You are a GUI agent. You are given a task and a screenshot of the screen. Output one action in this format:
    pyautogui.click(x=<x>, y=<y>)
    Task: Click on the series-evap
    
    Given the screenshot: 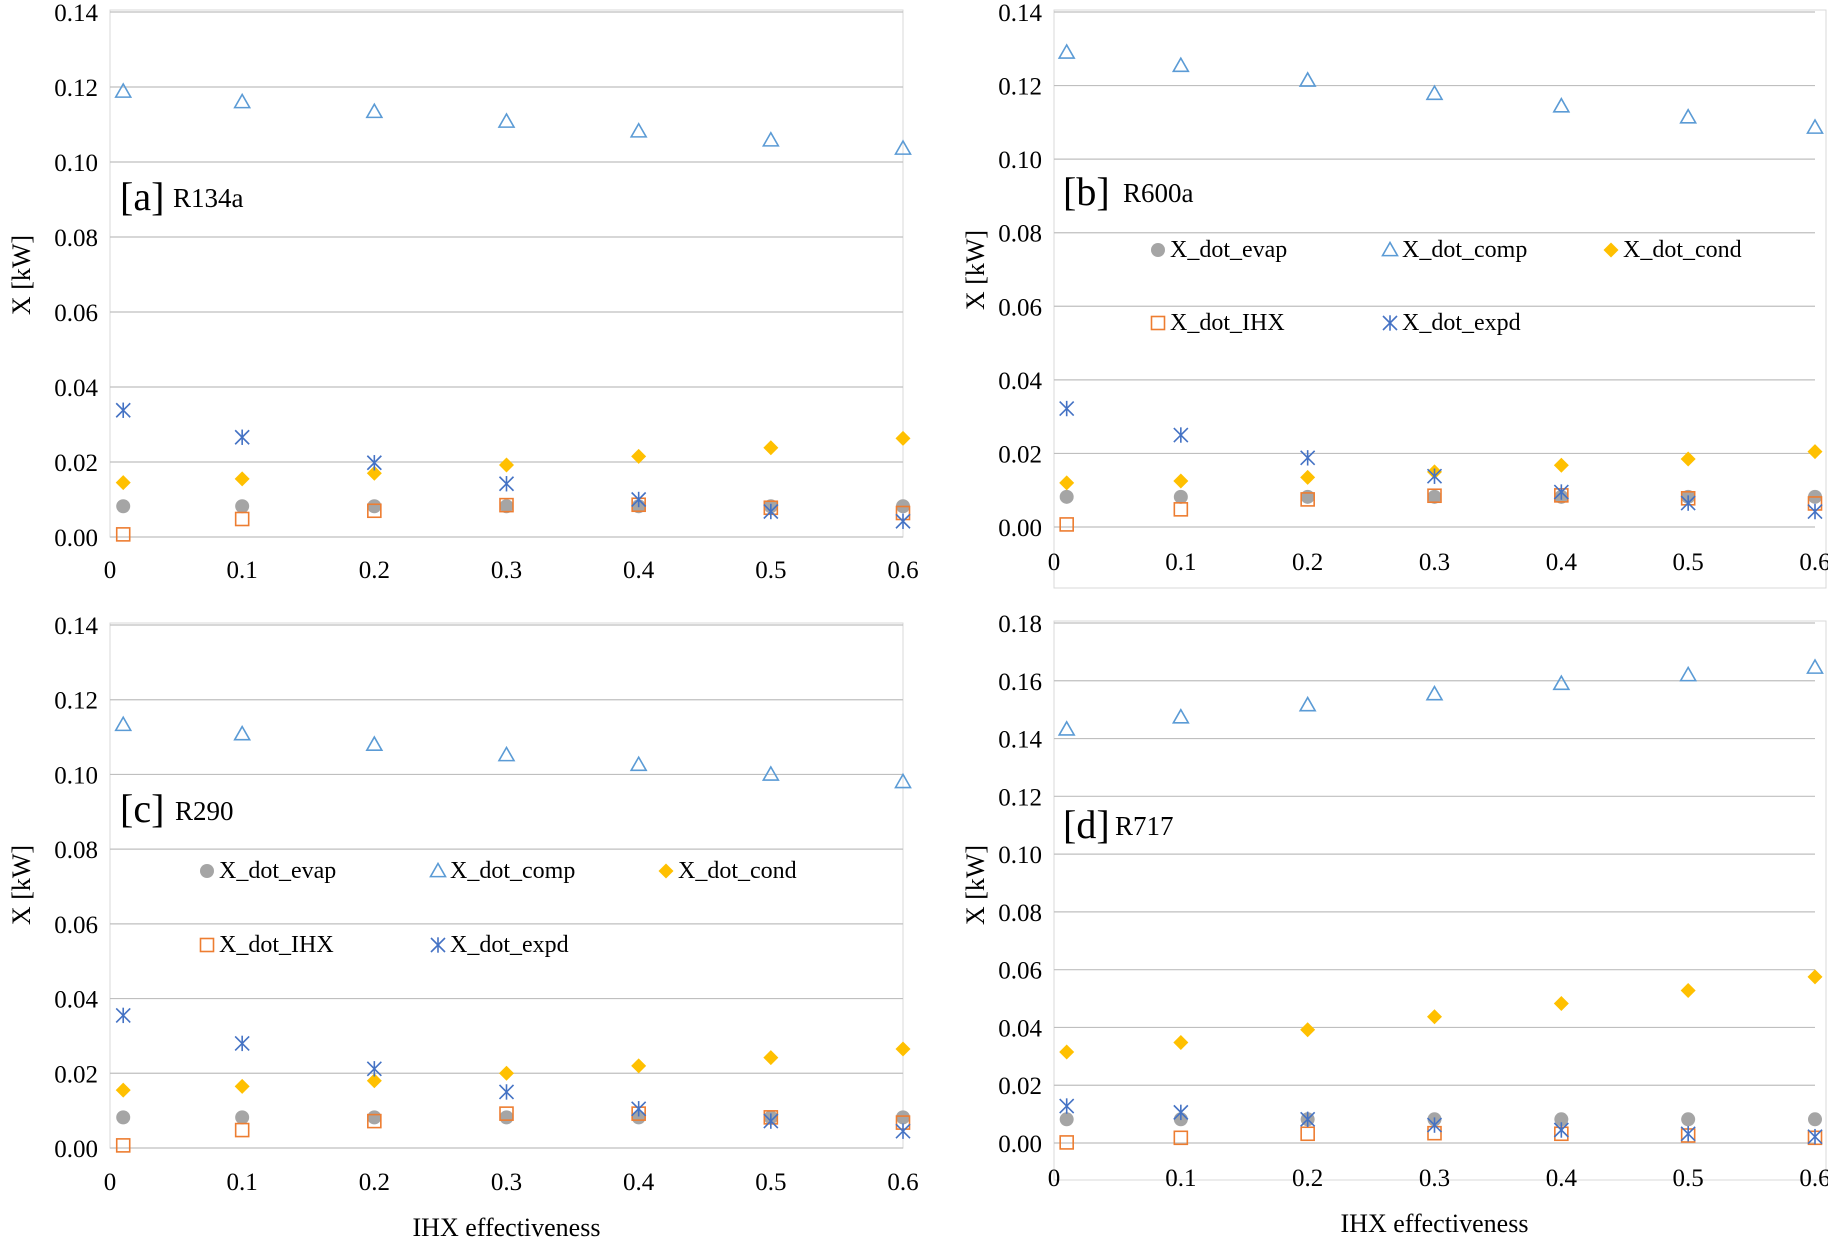 What is the action you would take?
    pyautogui.click(x=513, y=1117)
    